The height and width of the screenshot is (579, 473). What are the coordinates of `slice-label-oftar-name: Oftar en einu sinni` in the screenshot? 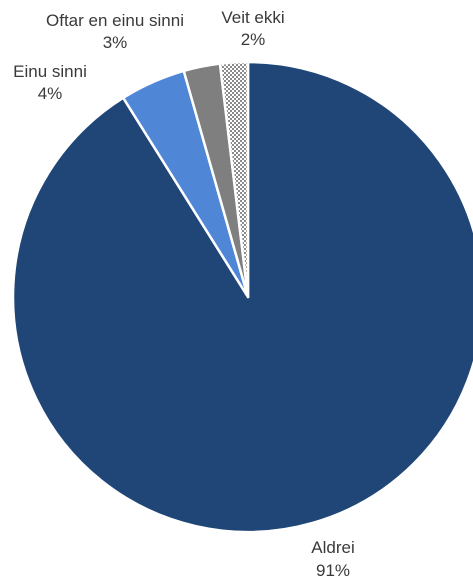 It's located at (115, 20).